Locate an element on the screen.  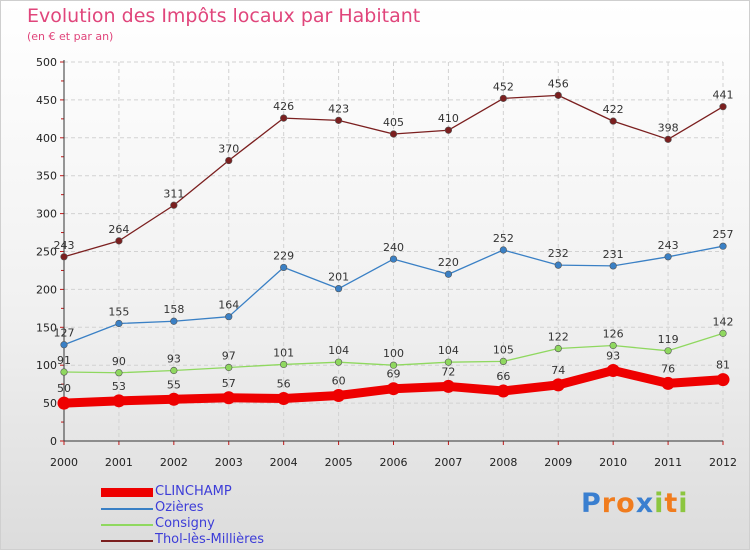
data-label: 405 is located at coordinates (393, 122).